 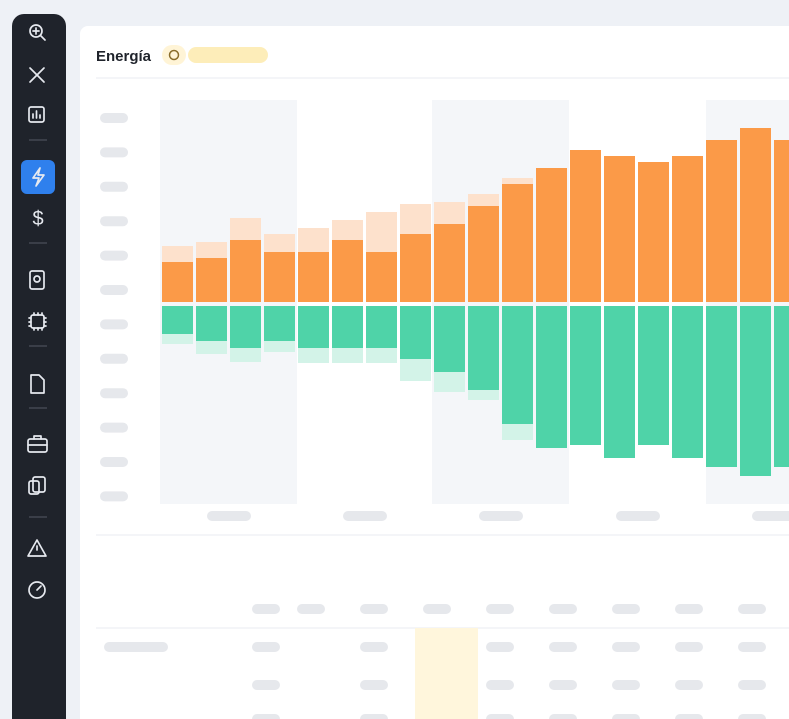 I want to click on energy-button-active, so click(x=38, y=177).